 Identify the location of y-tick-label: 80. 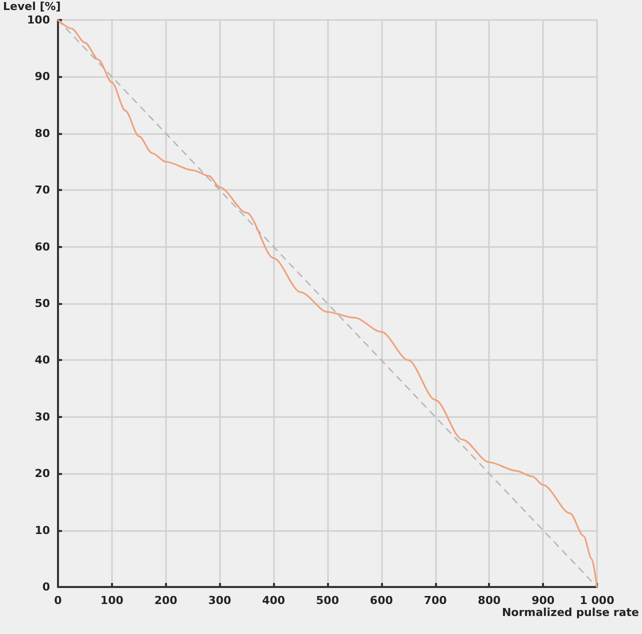
(42, 133).